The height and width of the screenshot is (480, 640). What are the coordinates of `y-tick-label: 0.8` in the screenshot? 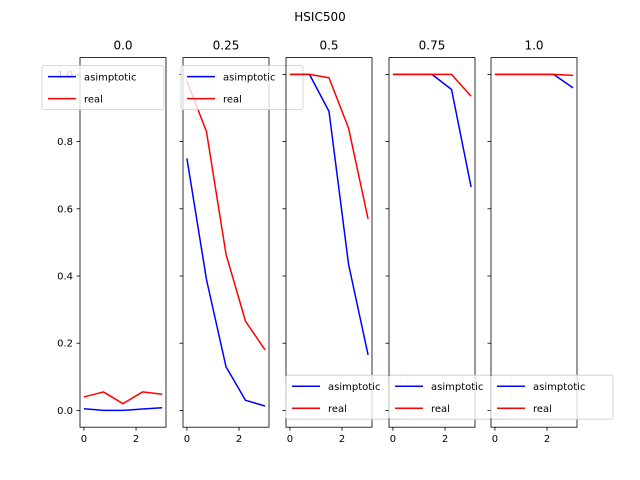 It's located at (65, 142).